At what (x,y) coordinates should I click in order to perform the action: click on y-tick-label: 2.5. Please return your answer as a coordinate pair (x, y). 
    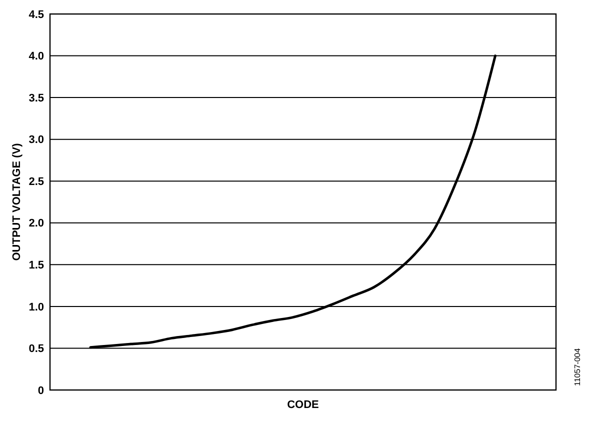
    Looking at the image, I should click on (36, 182).